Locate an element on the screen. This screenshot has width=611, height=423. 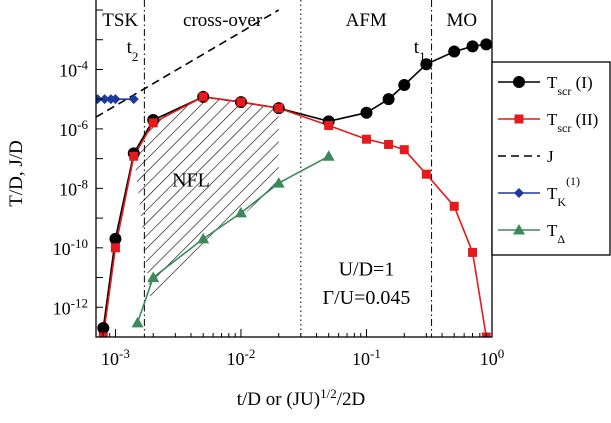
legend-marker-t-scr-i is located at coordinates (519, 82).